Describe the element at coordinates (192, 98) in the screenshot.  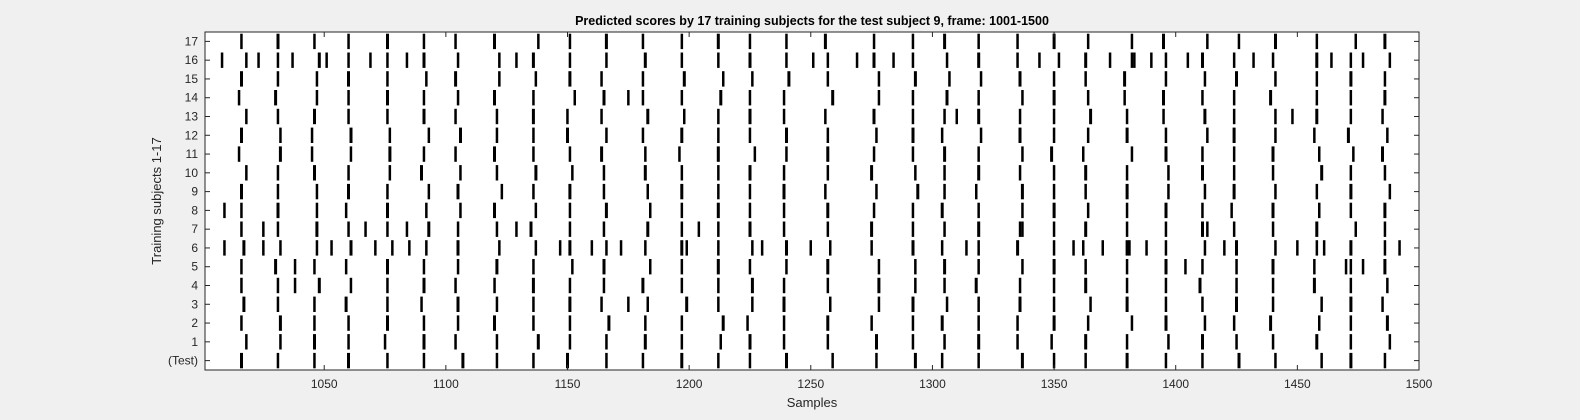
I see `y-tick-label: 14` at that location.